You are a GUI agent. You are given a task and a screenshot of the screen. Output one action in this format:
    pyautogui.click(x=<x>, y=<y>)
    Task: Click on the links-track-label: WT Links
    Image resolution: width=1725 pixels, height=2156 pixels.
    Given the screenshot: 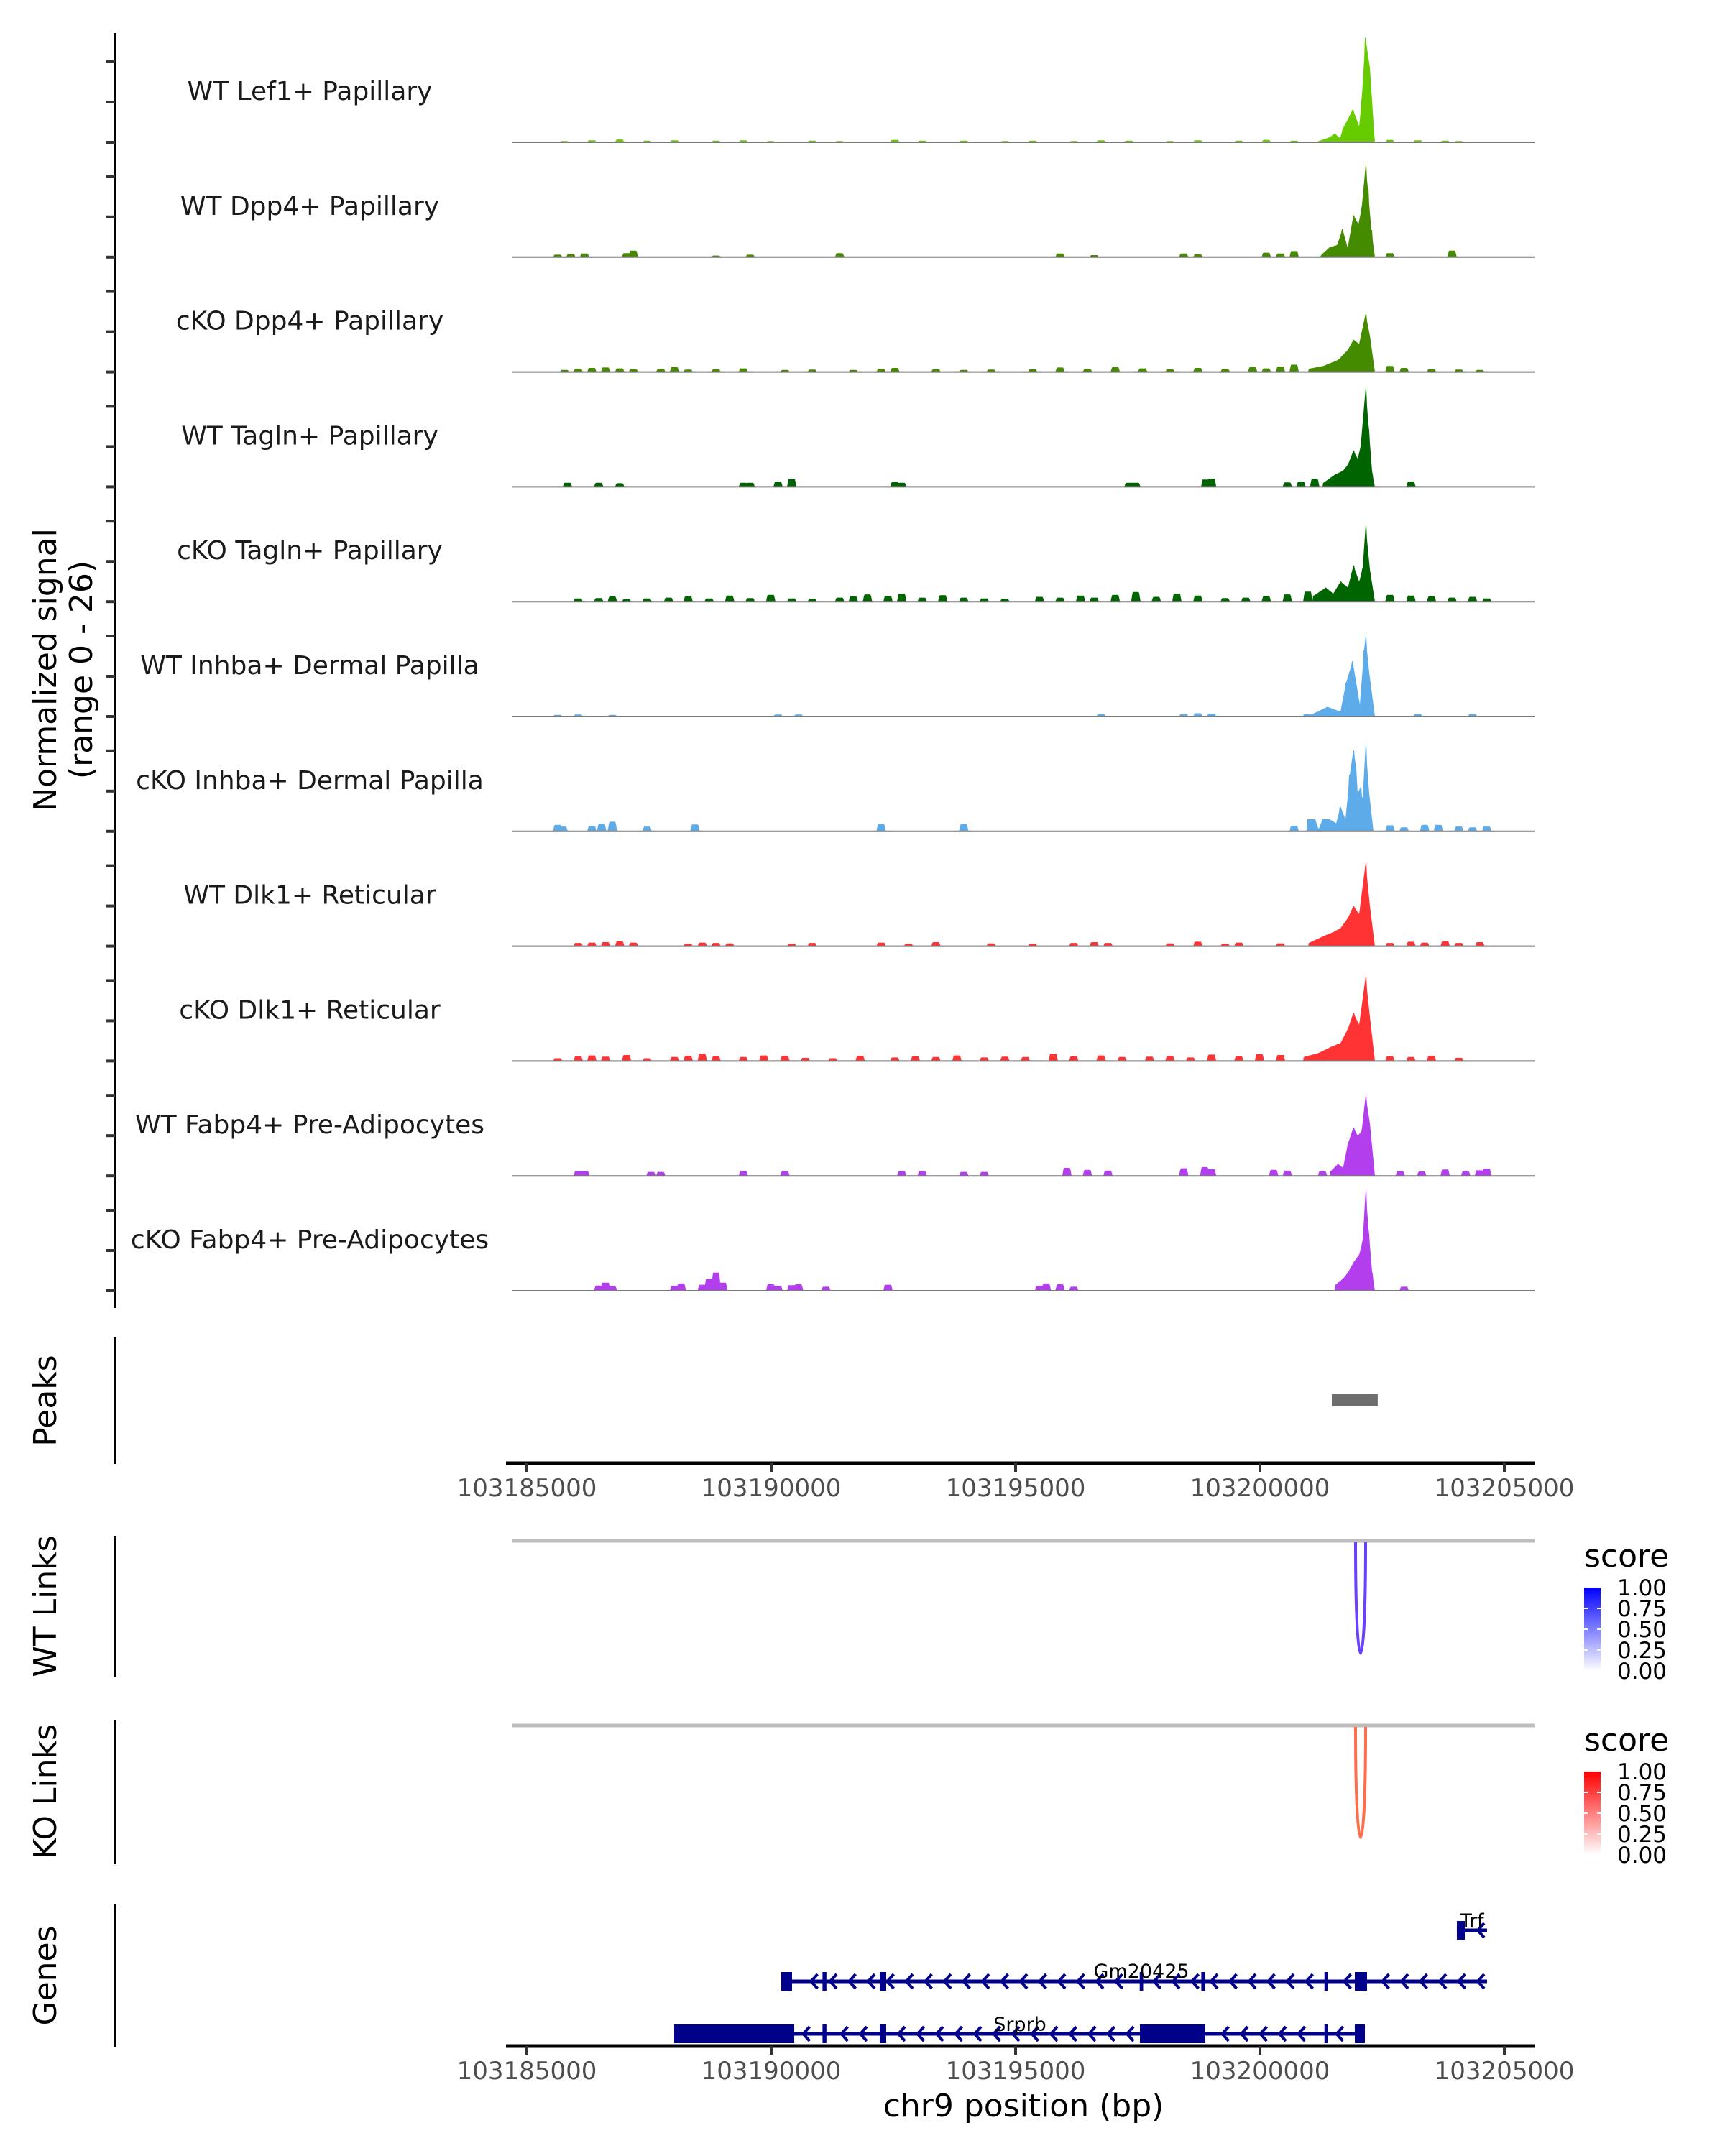 What is the action you would take?
    pyautogui.click(x=45, y=1606)
    